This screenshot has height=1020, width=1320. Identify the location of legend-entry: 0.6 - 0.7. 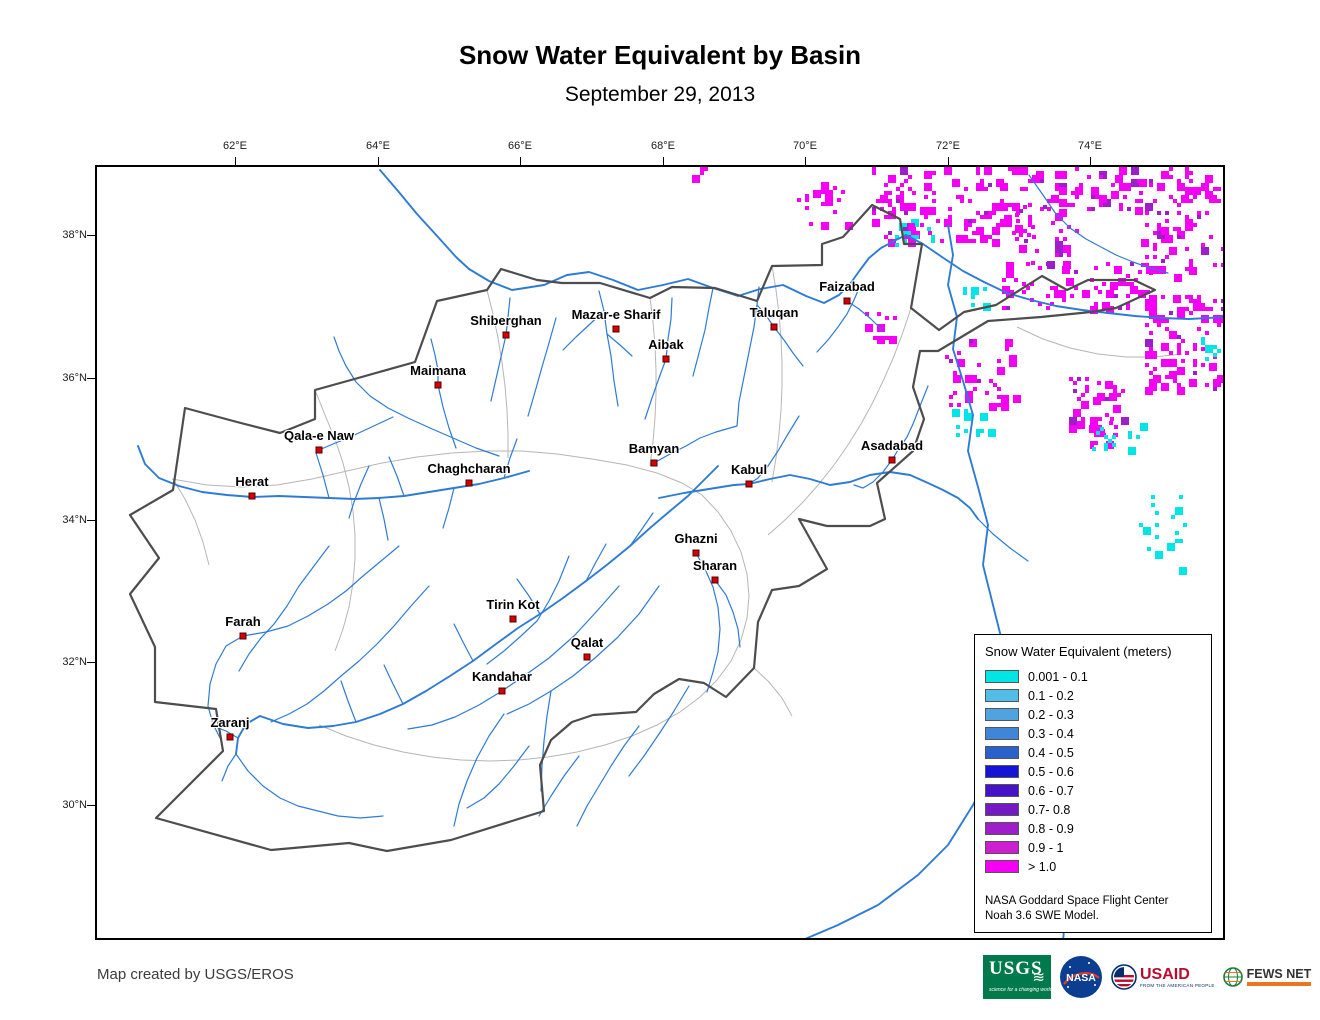
(1093, 790).